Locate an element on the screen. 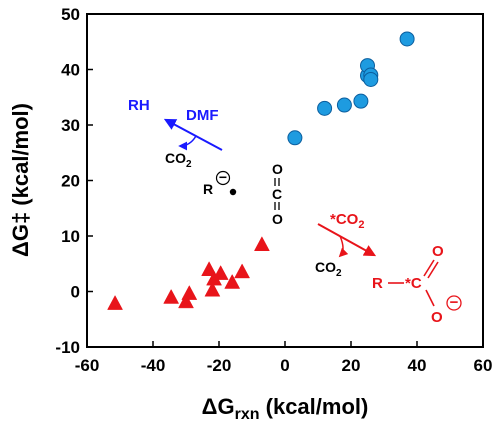  red-charge-circle is located at coordinates (454, 303).